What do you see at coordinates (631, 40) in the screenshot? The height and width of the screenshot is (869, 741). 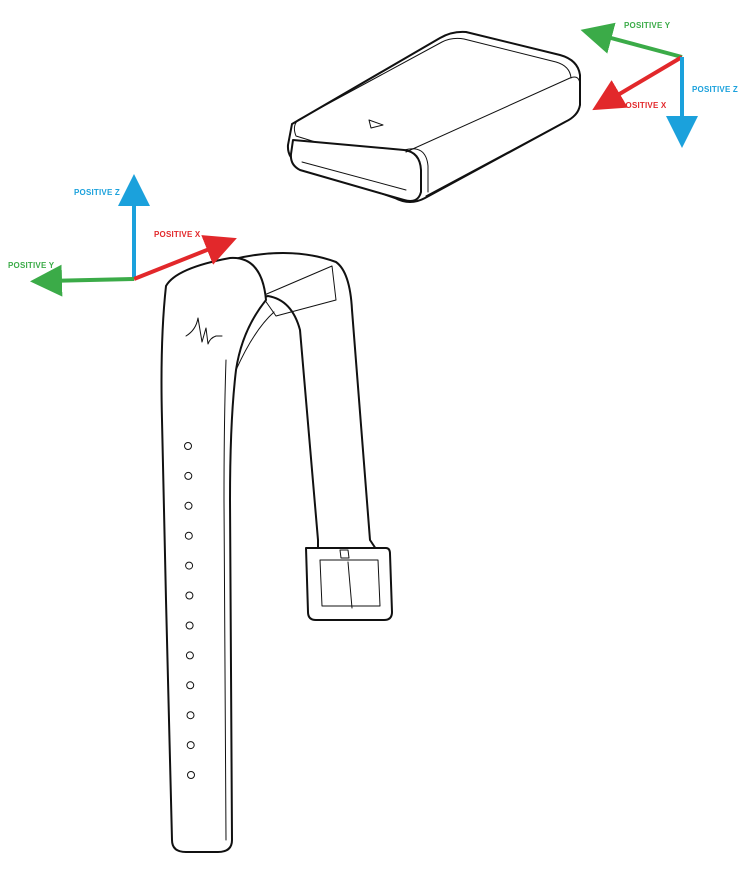 I see `device-axis-y-arrow` at bounding box center [631, 40].